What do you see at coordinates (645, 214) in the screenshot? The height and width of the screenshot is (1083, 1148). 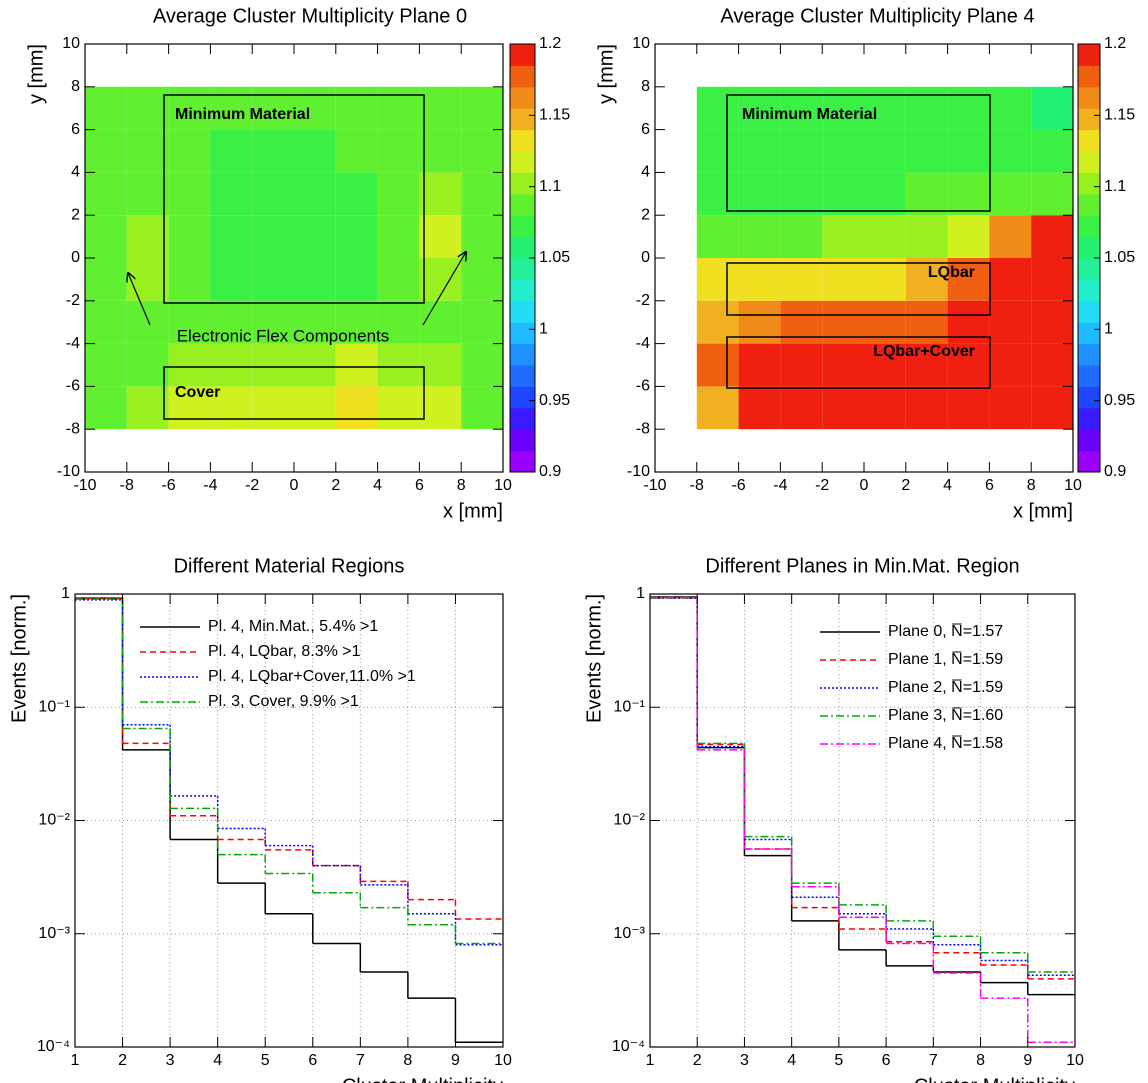 I see `y-tick-label: 2` at bounding box center [645, 214].